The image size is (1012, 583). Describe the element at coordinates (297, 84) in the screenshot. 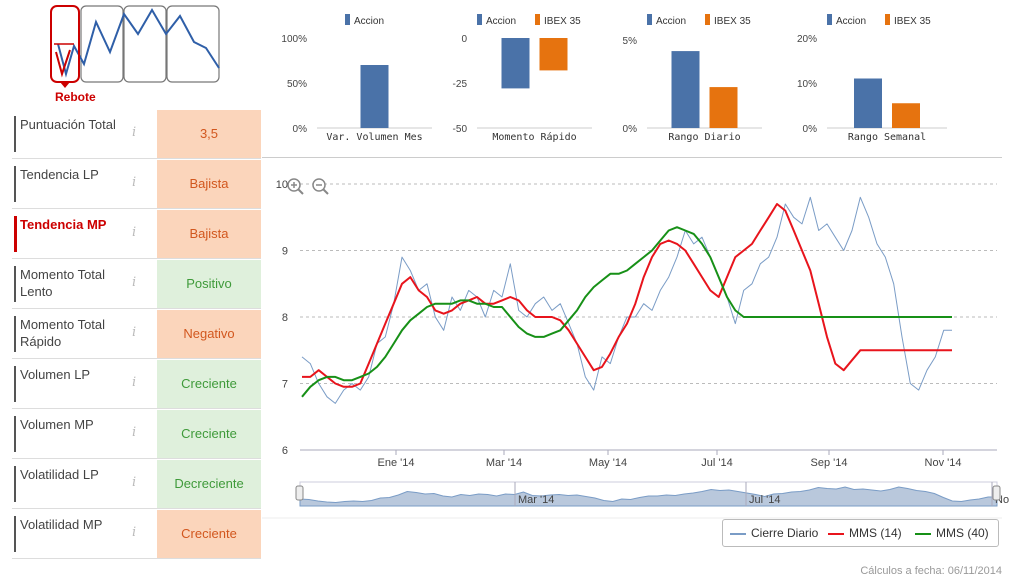

I see `mini-ytick-label: 50%` at that location.